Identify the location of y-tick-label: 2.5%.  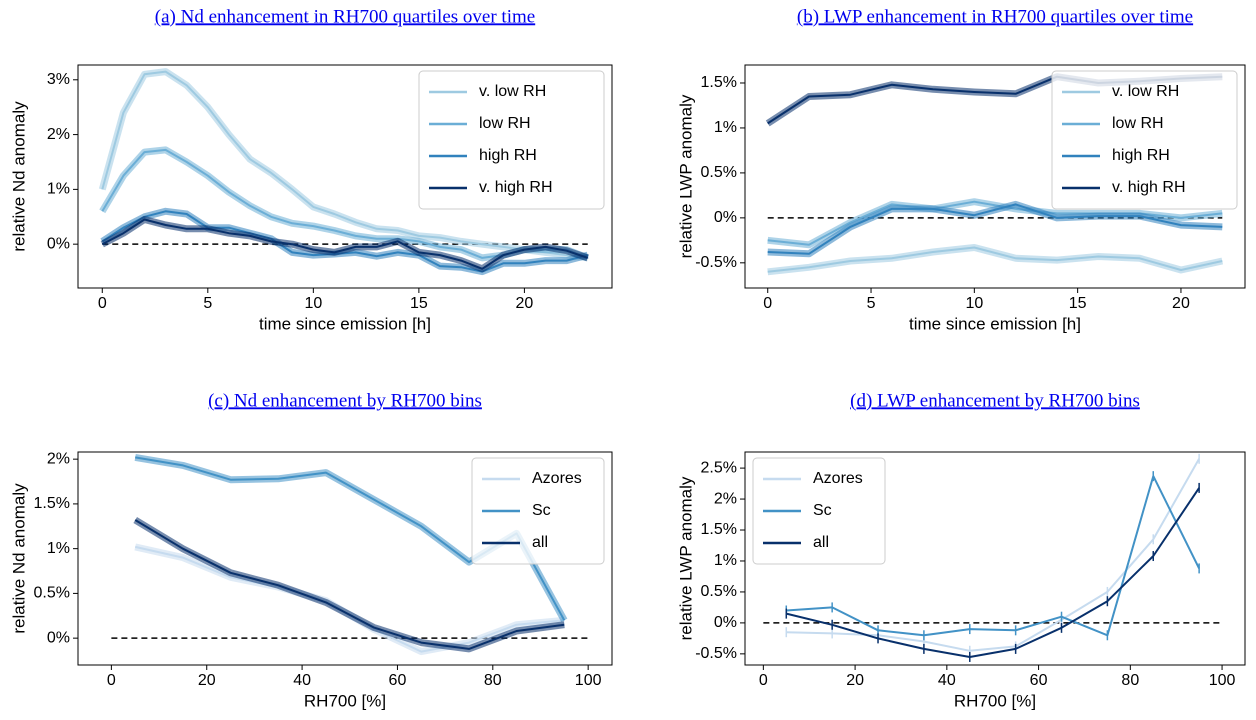
(719, 467).